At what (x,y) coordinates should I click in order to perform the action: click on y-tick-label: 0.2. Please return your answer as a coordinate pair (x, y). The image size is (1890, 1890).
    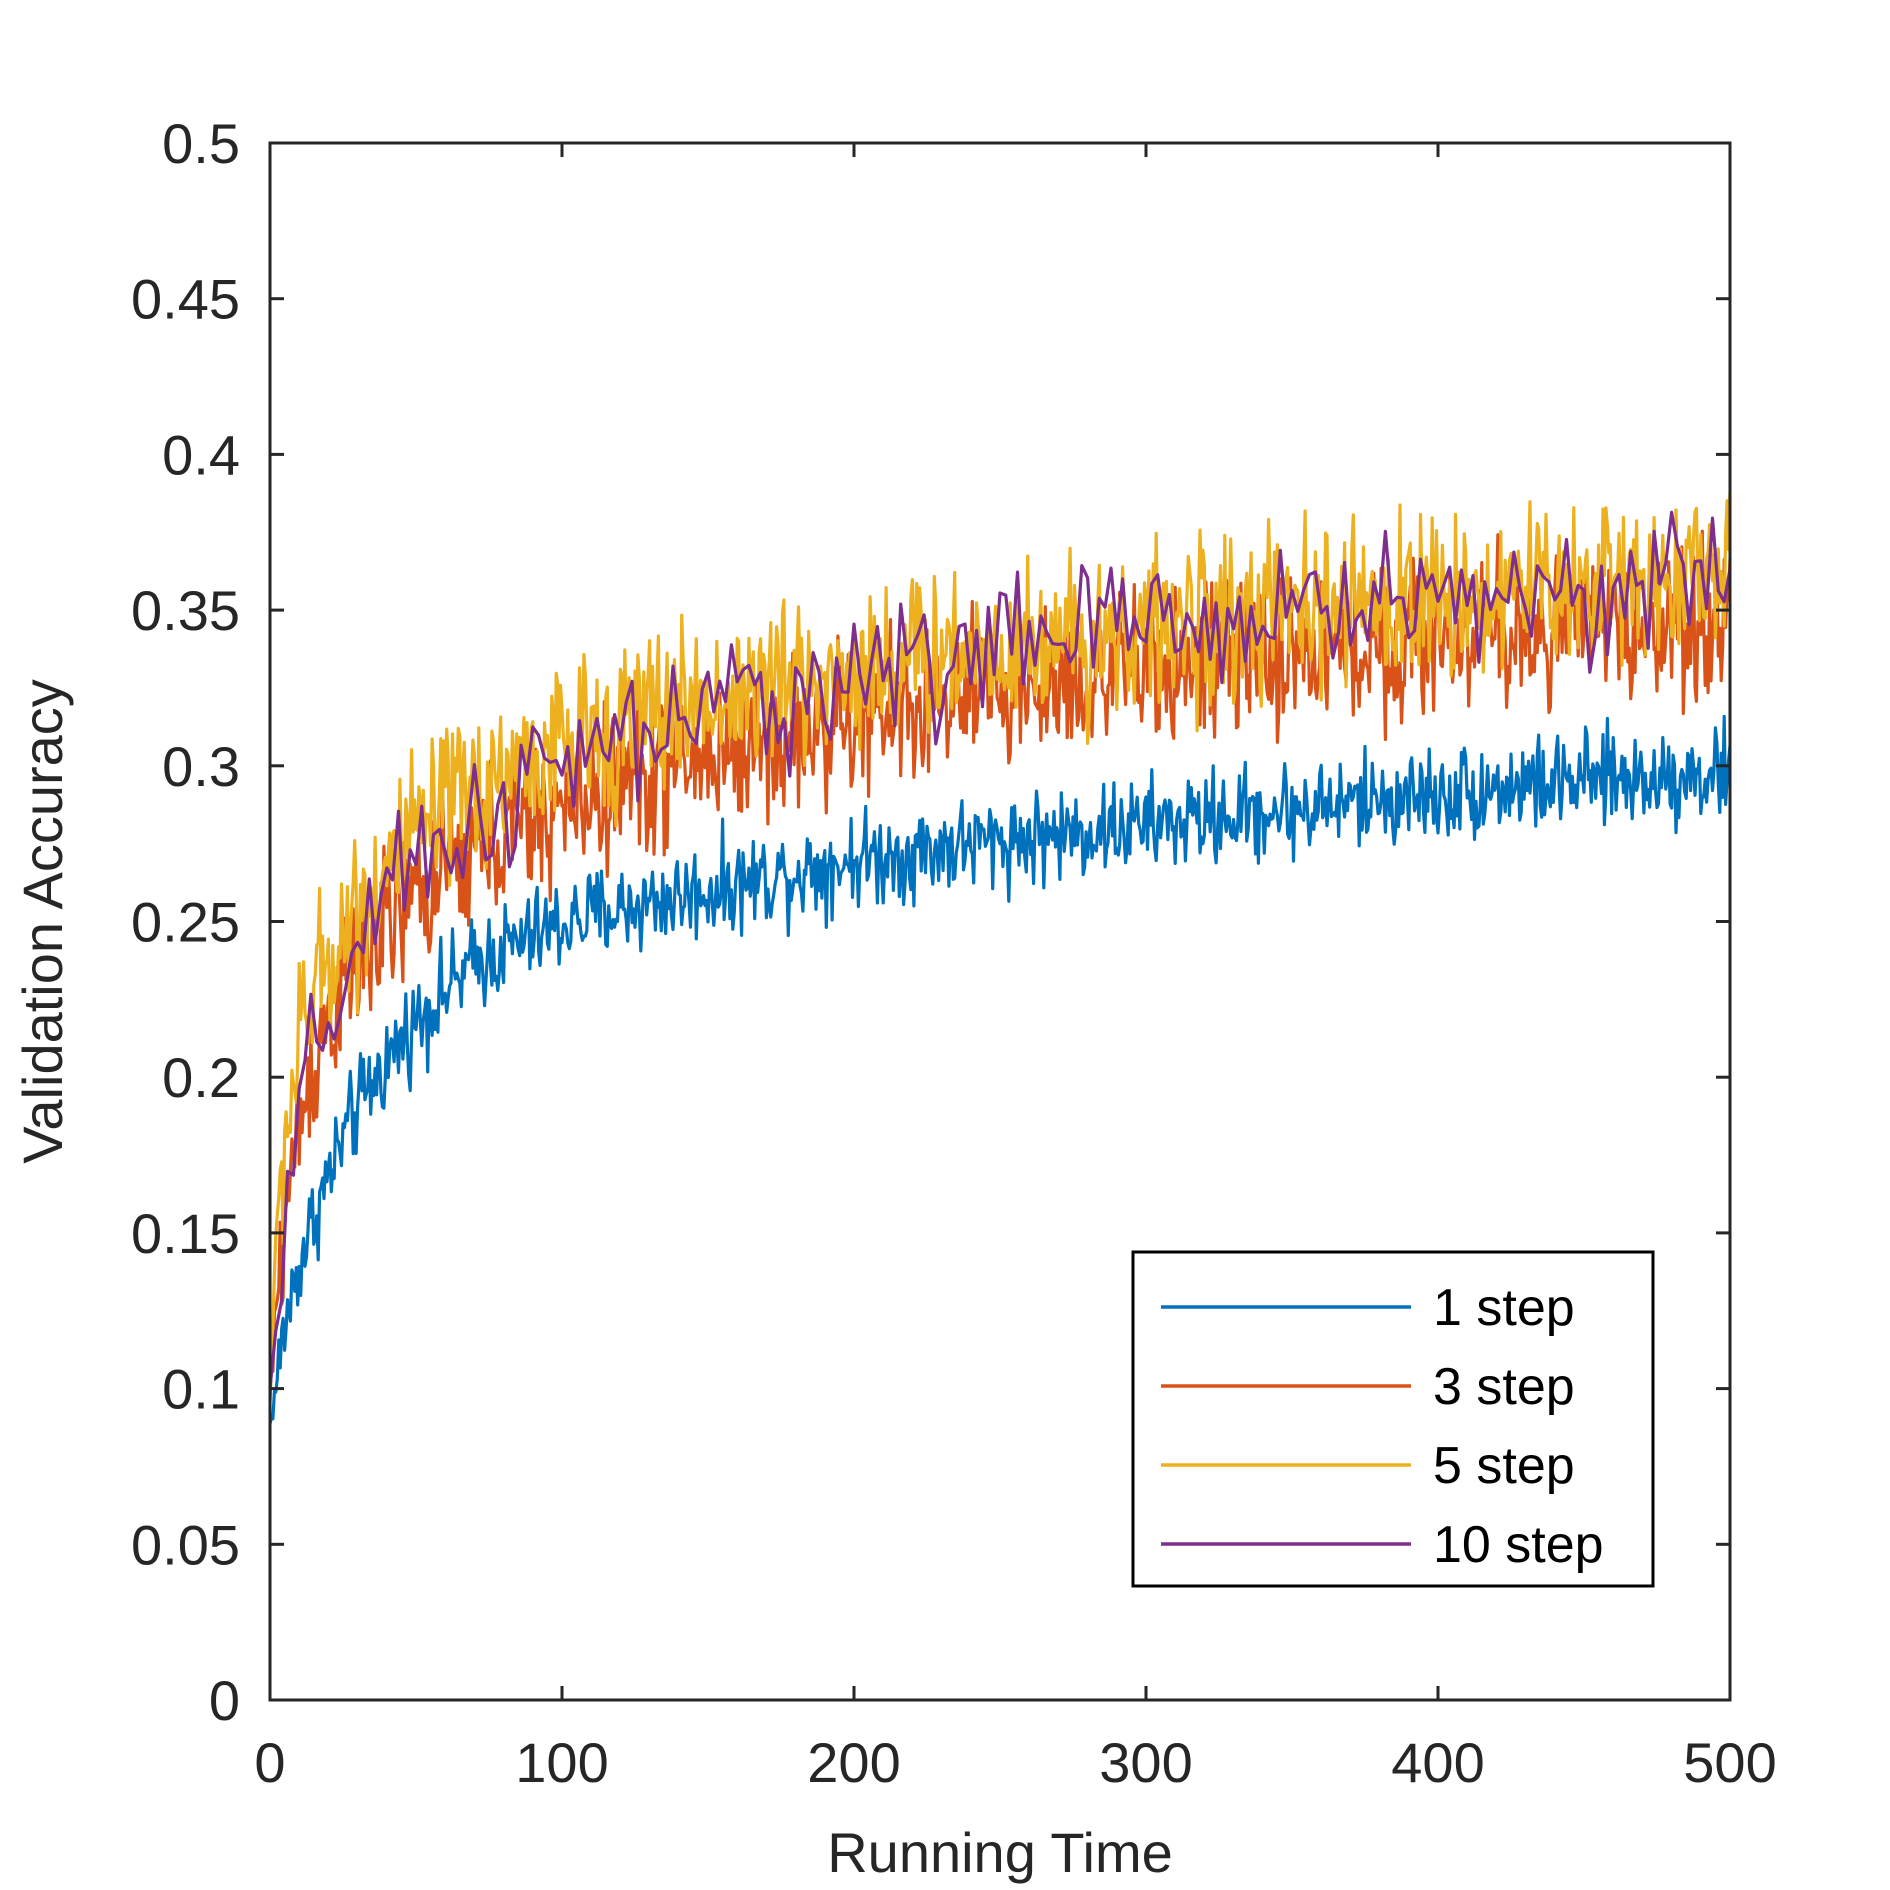
    Looking at the image, I should click on (201, 1077).